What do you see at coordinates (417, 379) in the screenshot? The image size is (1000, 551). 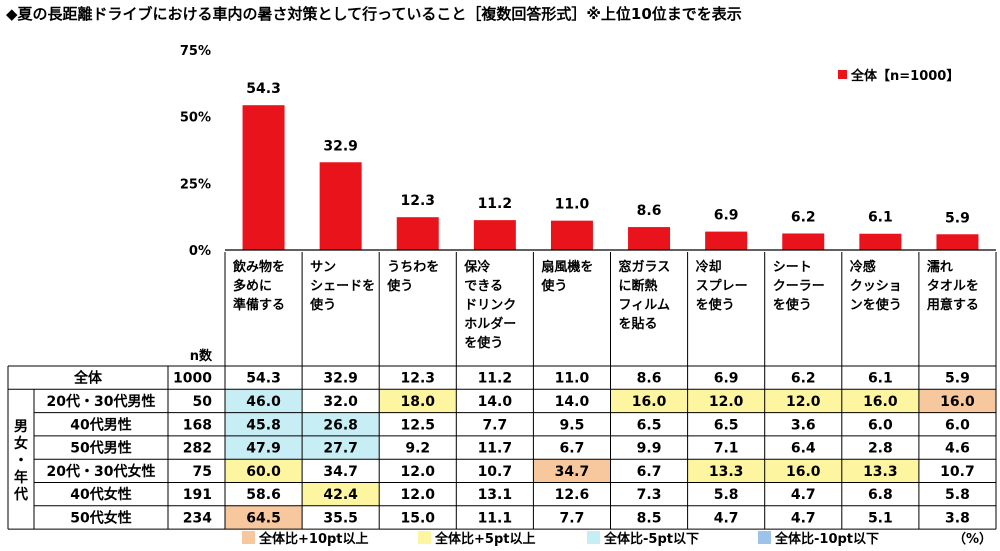 I see `table-cell: 12.3` at bounding box center [417, 379].